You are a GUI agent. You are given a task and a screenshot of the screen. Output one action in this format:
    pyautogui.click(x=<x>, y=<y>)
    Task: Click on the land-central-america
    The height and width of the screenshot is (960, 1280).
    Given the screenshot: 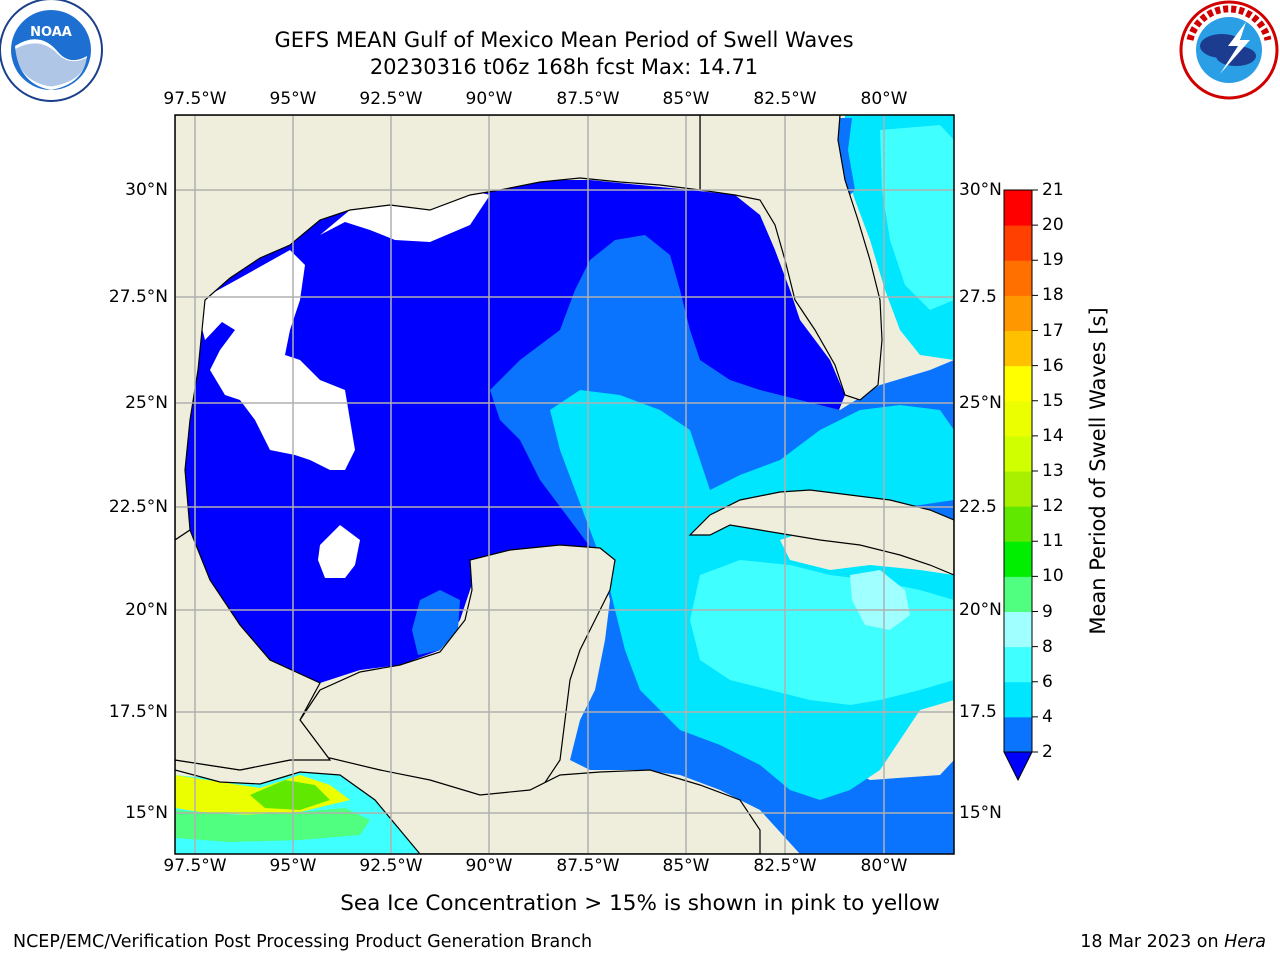 What is the action you would take?
    pyautogui.click(x=468, y=805)
    